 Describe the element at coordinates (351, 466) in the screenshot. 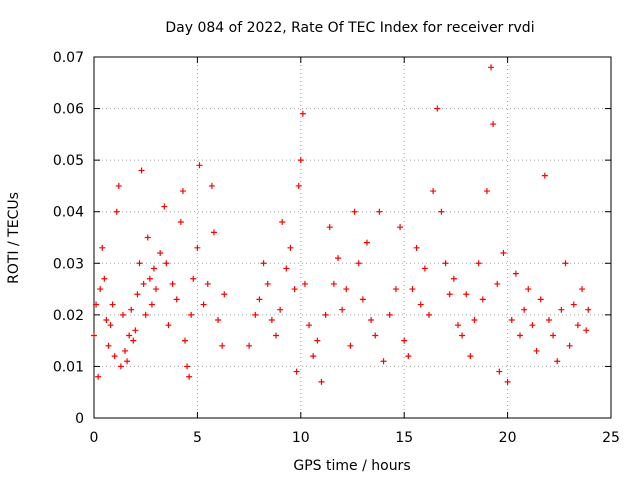

I see `x-axis-label: GPS time / hours` at that location.